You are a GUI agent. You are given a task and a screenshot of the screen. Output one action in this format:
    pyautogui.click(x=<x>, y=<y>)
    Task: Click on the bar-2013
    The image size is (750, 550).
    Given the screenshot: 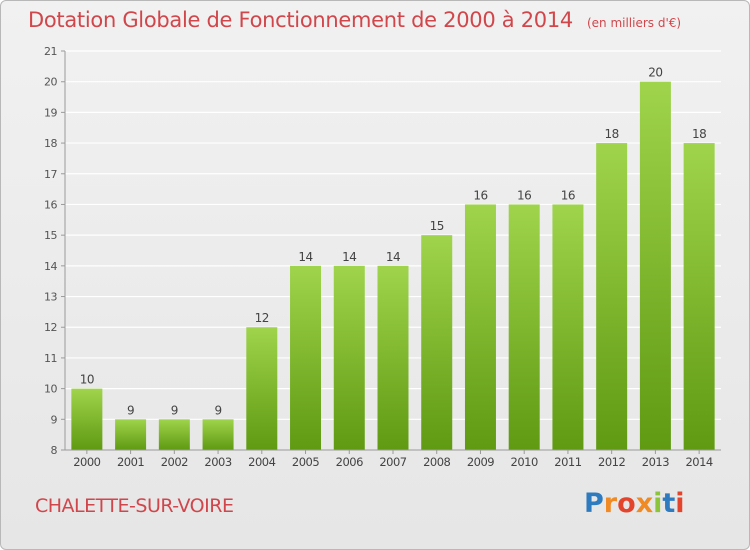 What is the action you would take?
    pyautogui.click(x=655, y=265)
    